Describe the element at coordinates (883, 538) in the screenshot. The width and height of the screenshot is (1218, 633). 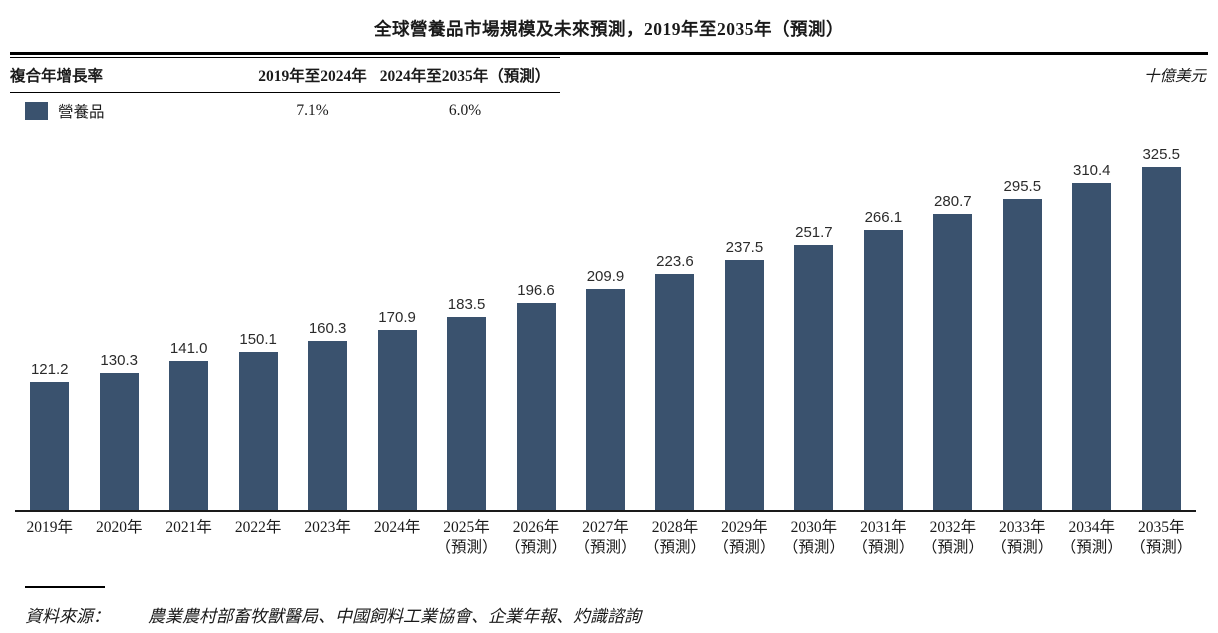
I see `x-axis-label: 2031年 （預測）` at that location.